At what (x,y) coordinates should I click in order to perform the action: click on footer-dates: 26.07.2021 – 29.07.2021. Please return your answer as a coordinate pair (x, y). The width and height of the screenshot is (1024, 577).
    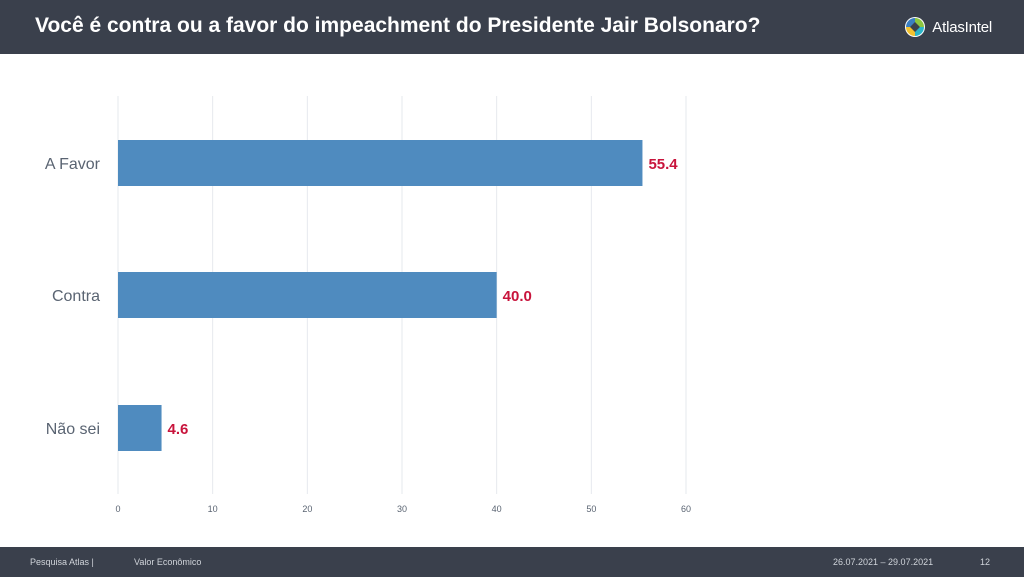
    Looking at the image, I should click on (883, 562).